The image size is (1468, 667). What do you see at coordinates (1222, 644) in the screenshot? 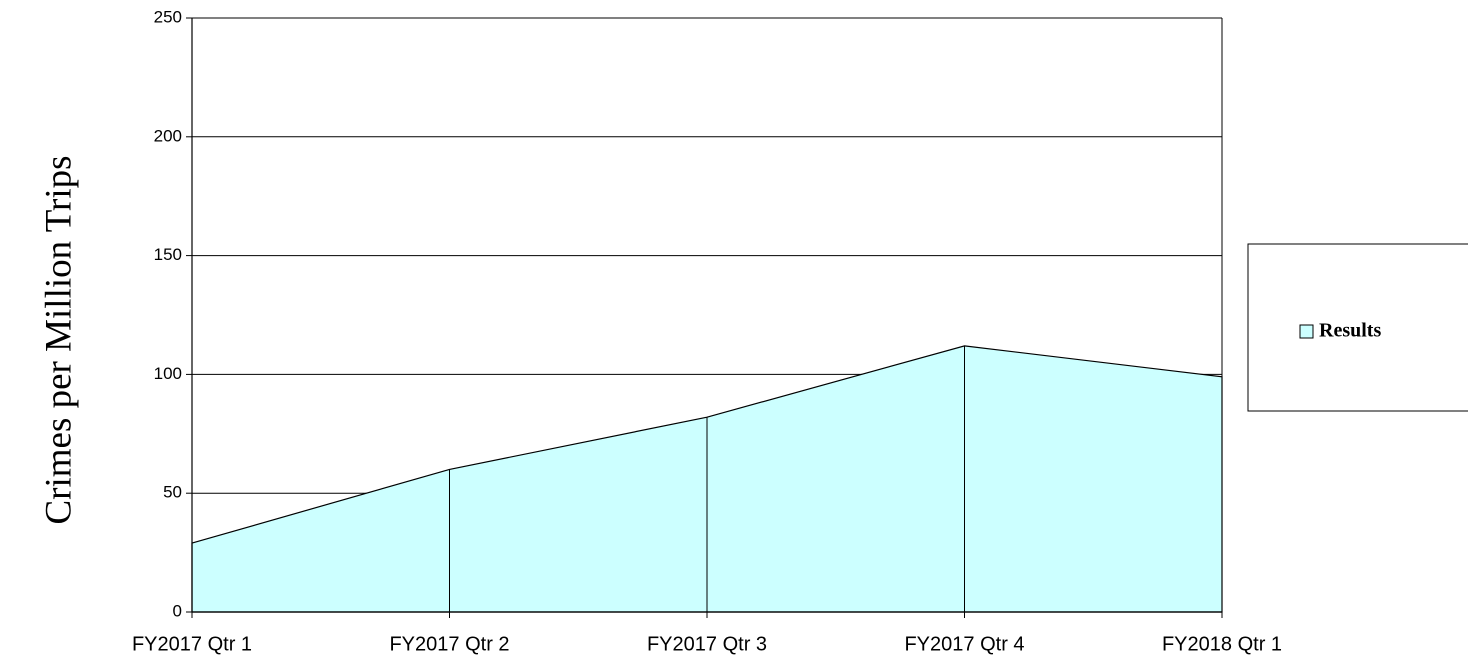
I see `x-tick-label: FY2018 Qtr 1` at bounding box center [1222, 644].